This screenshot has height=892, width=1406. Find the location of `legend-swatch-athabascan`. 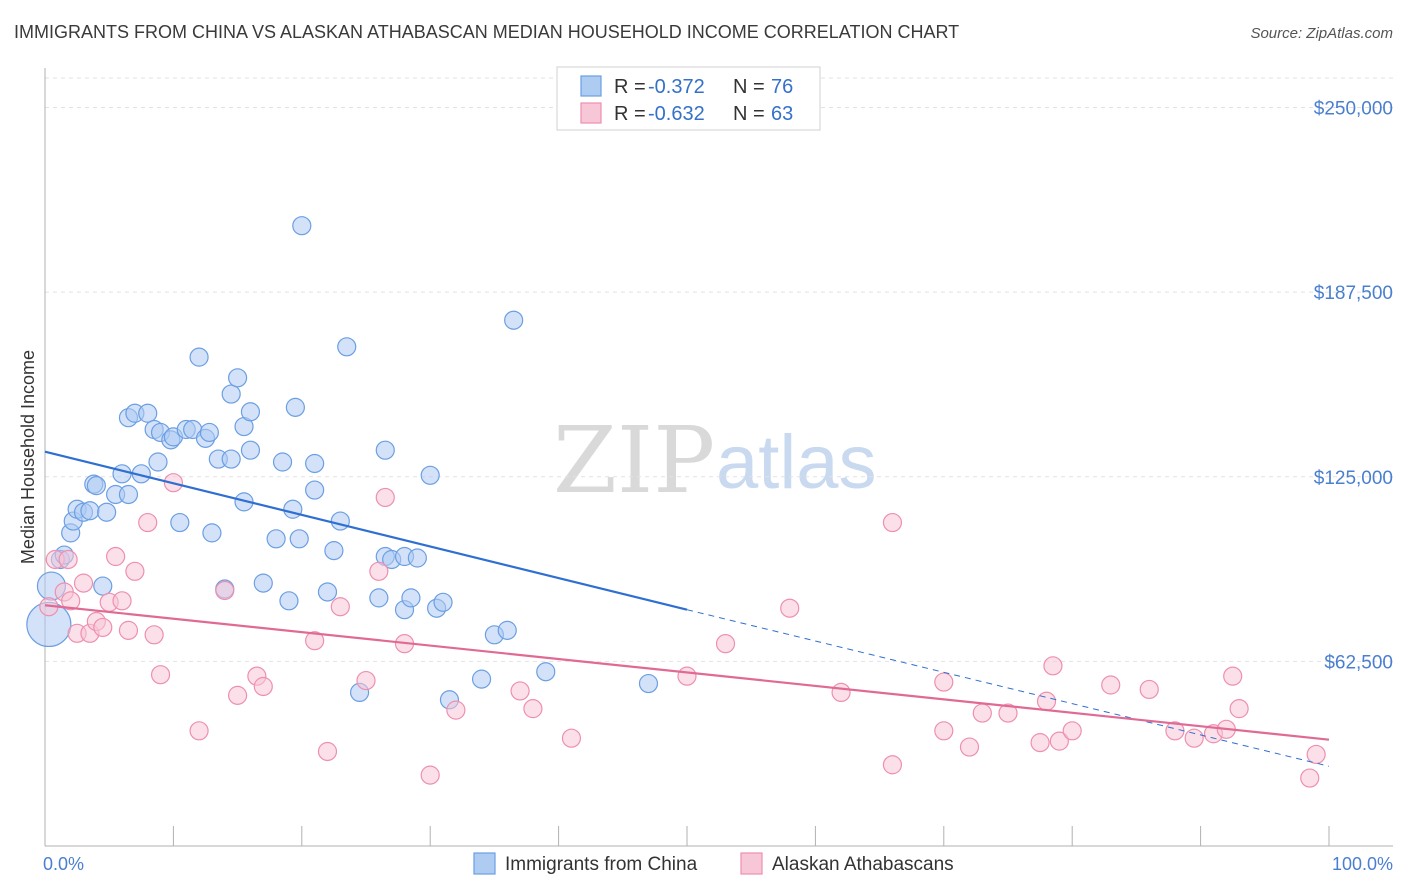

legend-swatch-athabascan is located at coordinates (591, 113).